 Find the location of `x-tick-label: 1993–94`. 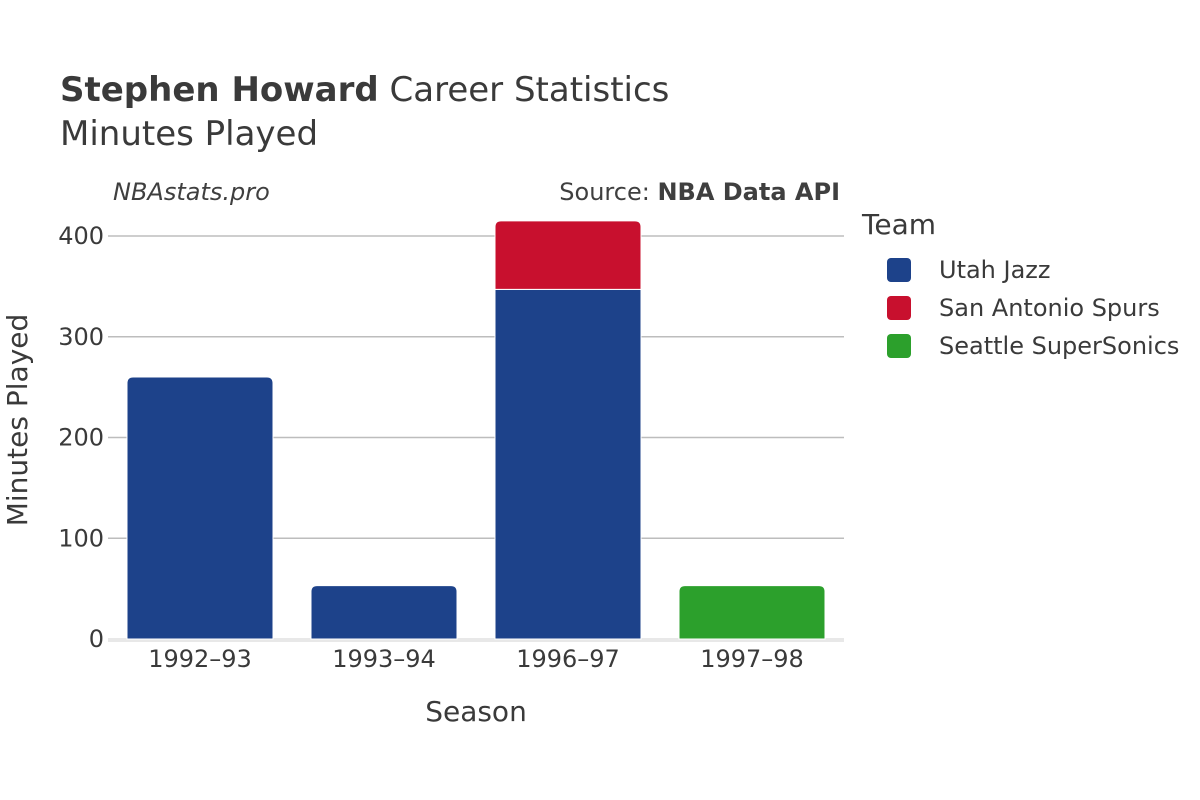

x-tick-label: 1993–94 is located at coordinates (384, 659).